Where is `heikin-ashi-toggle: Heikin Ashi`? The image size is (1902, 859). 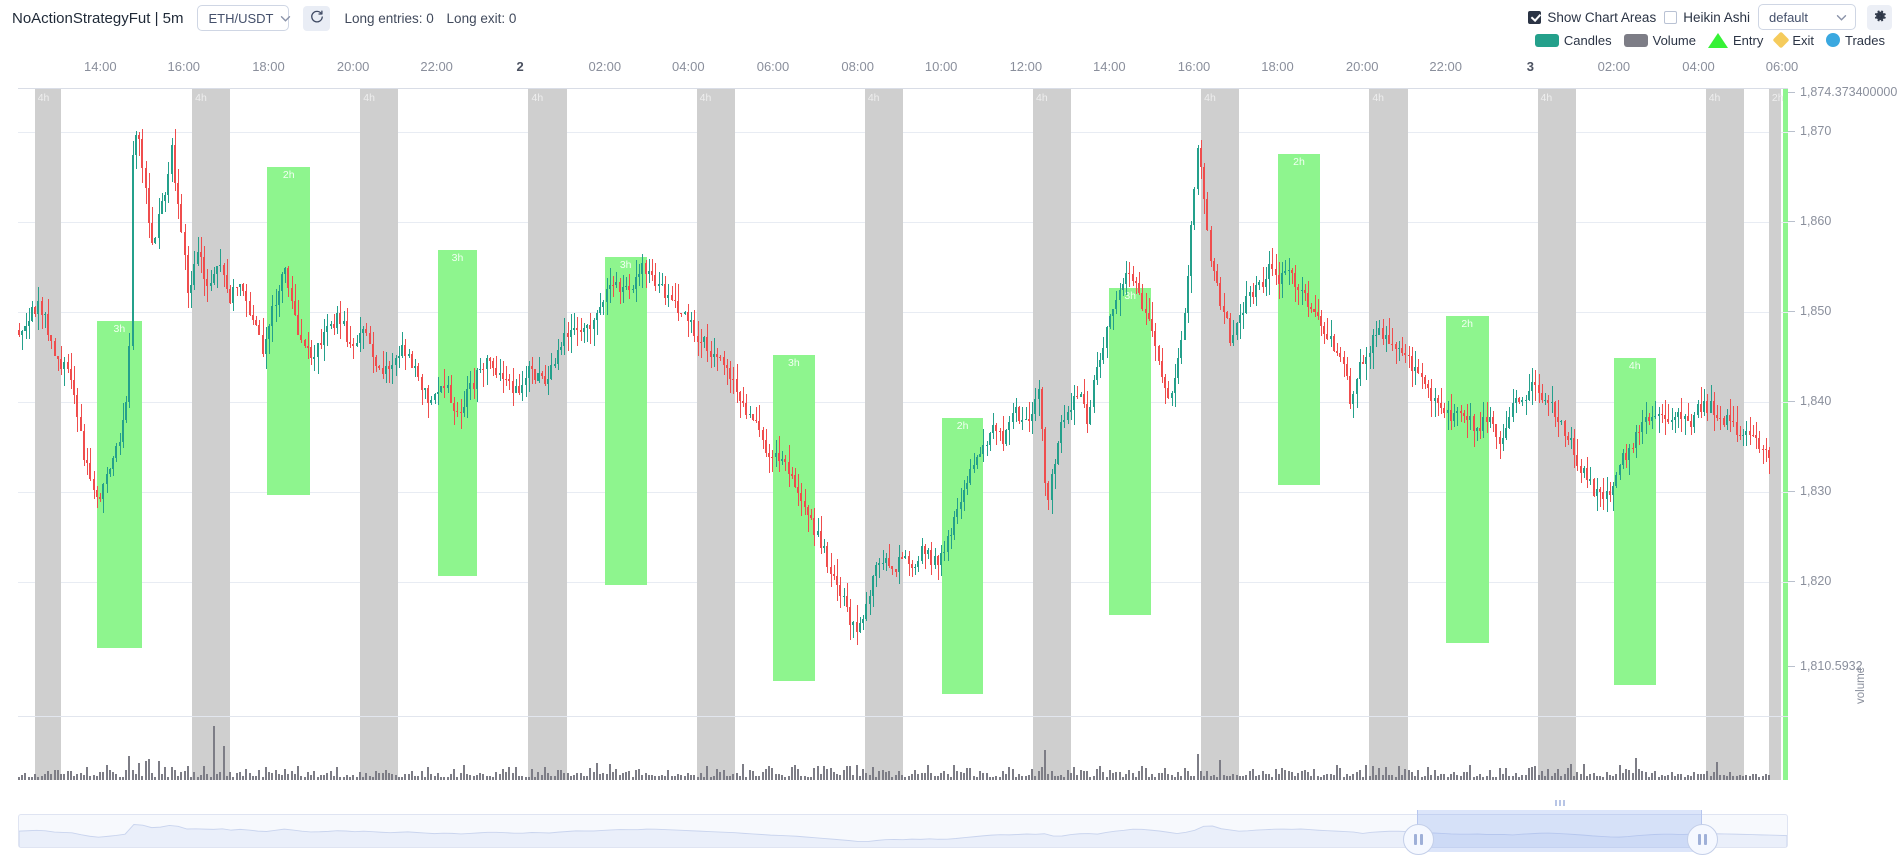 heikin-ashi-toggle: Heikin Ashi is located at coordinates (1707, 17).